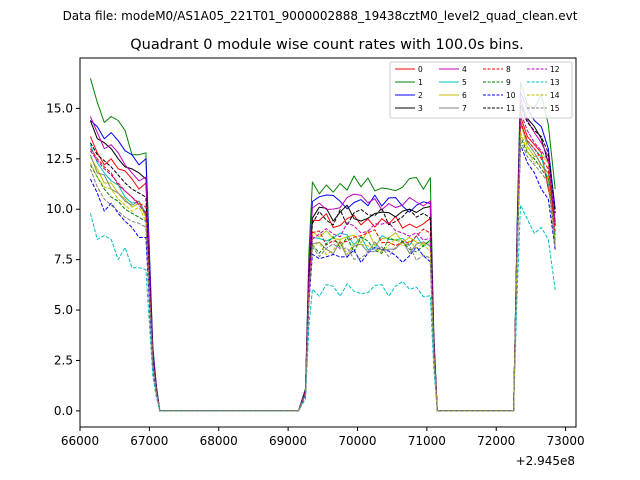  I want to click on x-tick-label: 66000, so click(80, 441).